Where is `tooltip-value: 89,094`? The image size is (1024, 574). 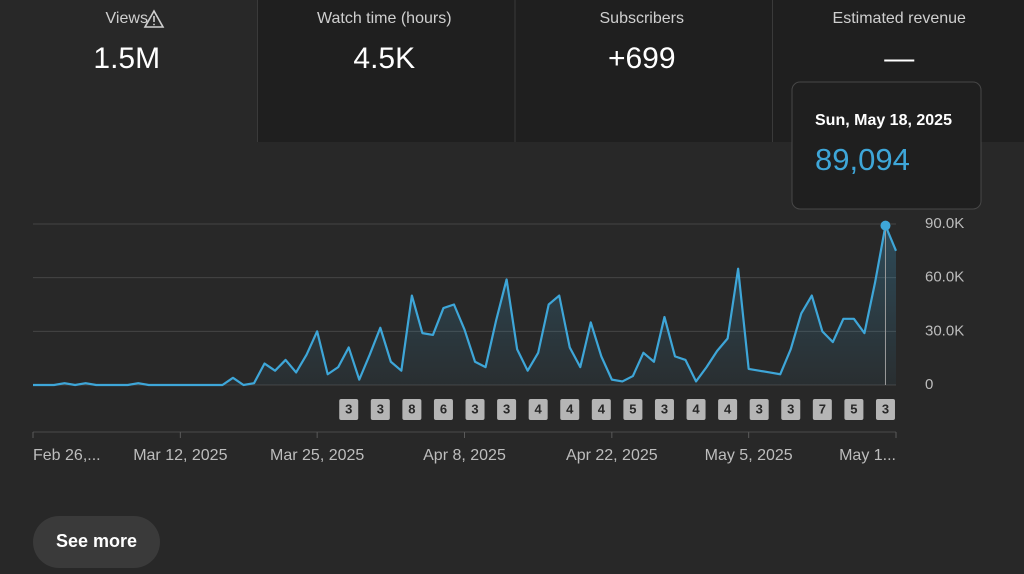
tooltip-value: 89,094 is located at coordinates (862, 159).